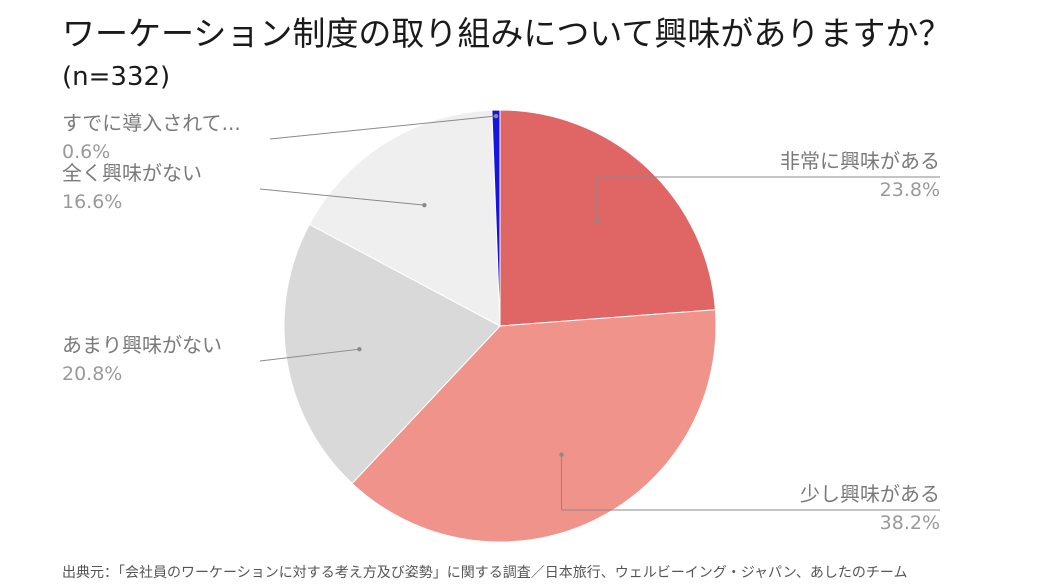 The height and width of the screenshot is (586, 1050). Describe the element at coordinates (860, 161) in the screenshot. I see `slice-label: 非常に興味がある` at that location.